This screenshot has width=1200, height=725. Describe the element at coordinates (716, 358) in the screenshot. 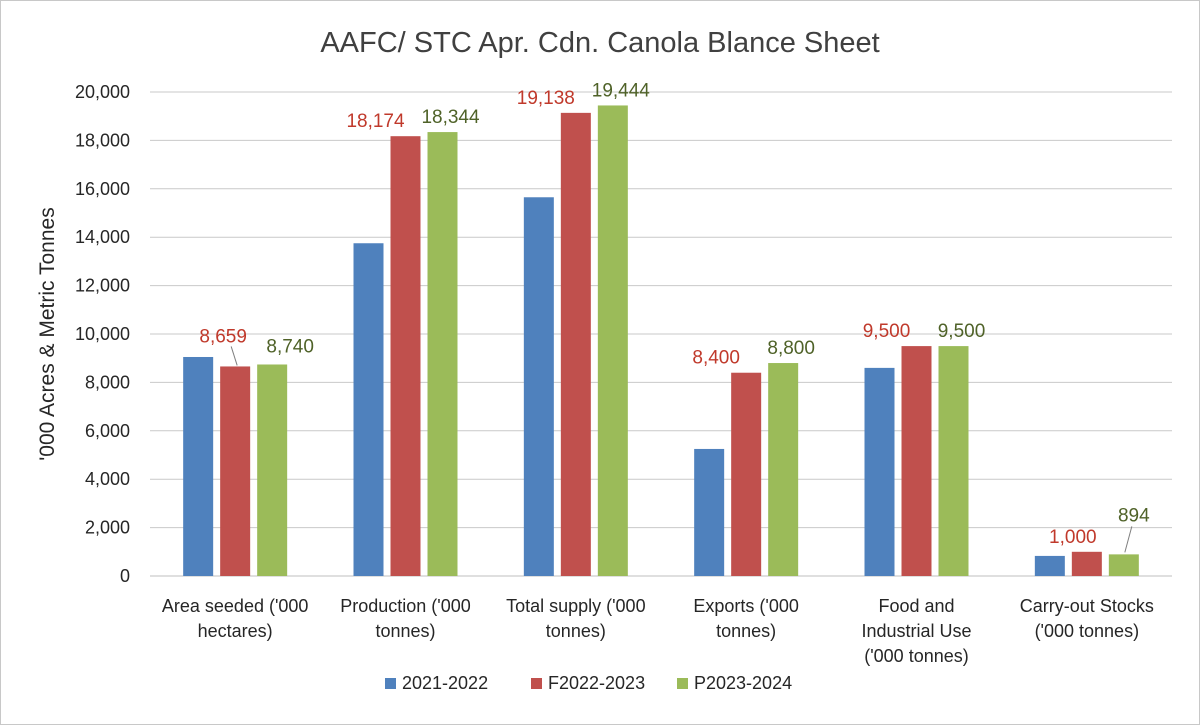

I see `data-label: 8,400` at that location.